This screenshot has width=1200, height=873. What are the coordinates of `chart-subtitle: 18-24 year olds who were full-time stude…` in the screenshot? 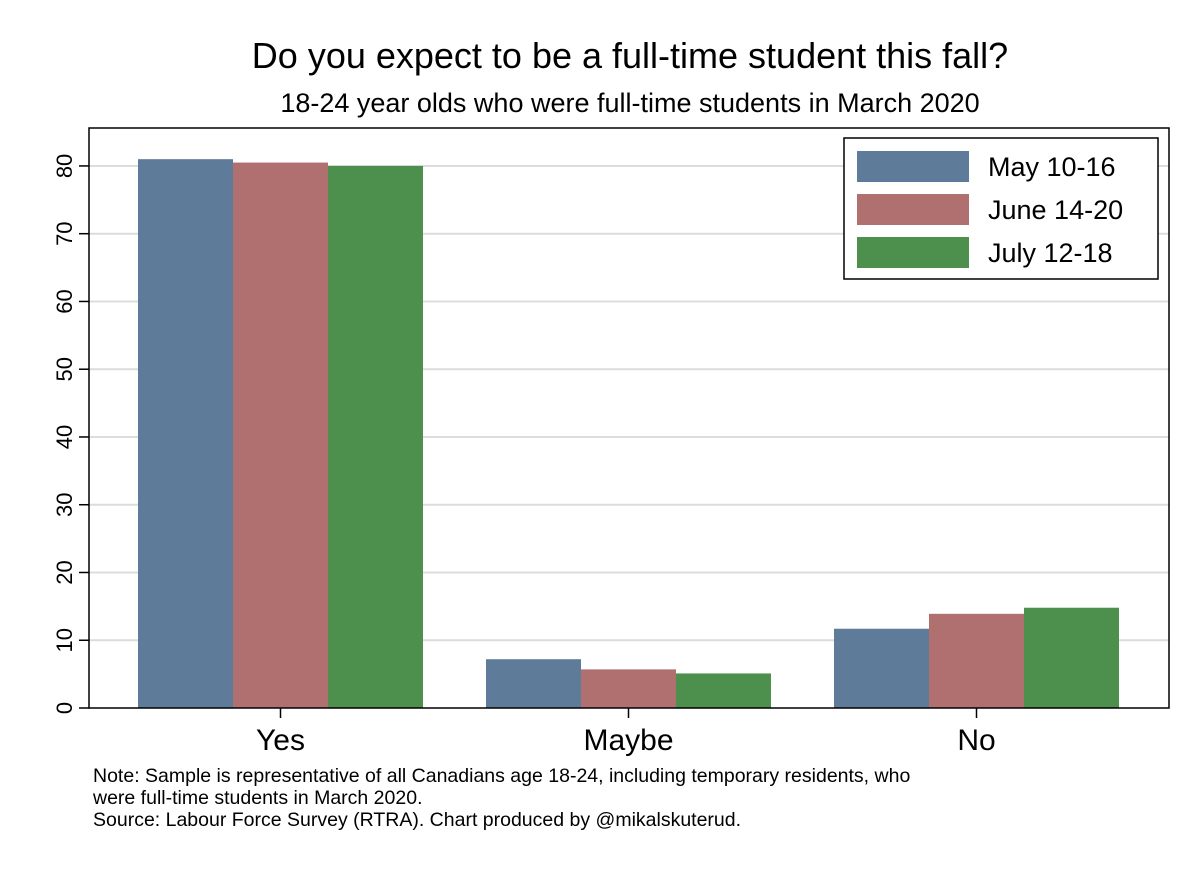 It's located at (629, 103).